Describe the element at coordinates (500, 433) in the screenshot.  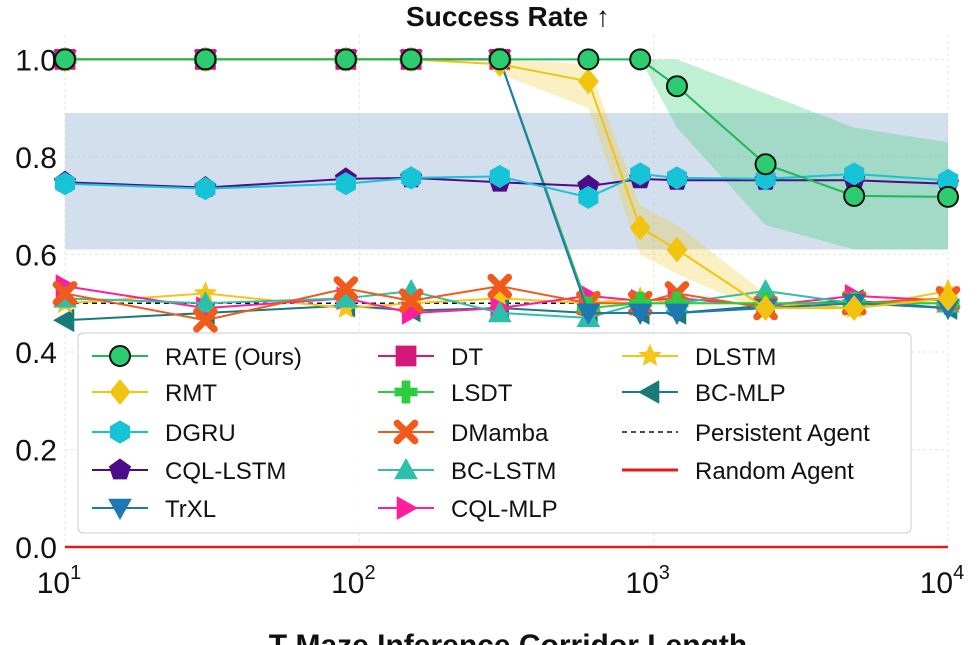
I see `legend-label: DMamba` at that location.